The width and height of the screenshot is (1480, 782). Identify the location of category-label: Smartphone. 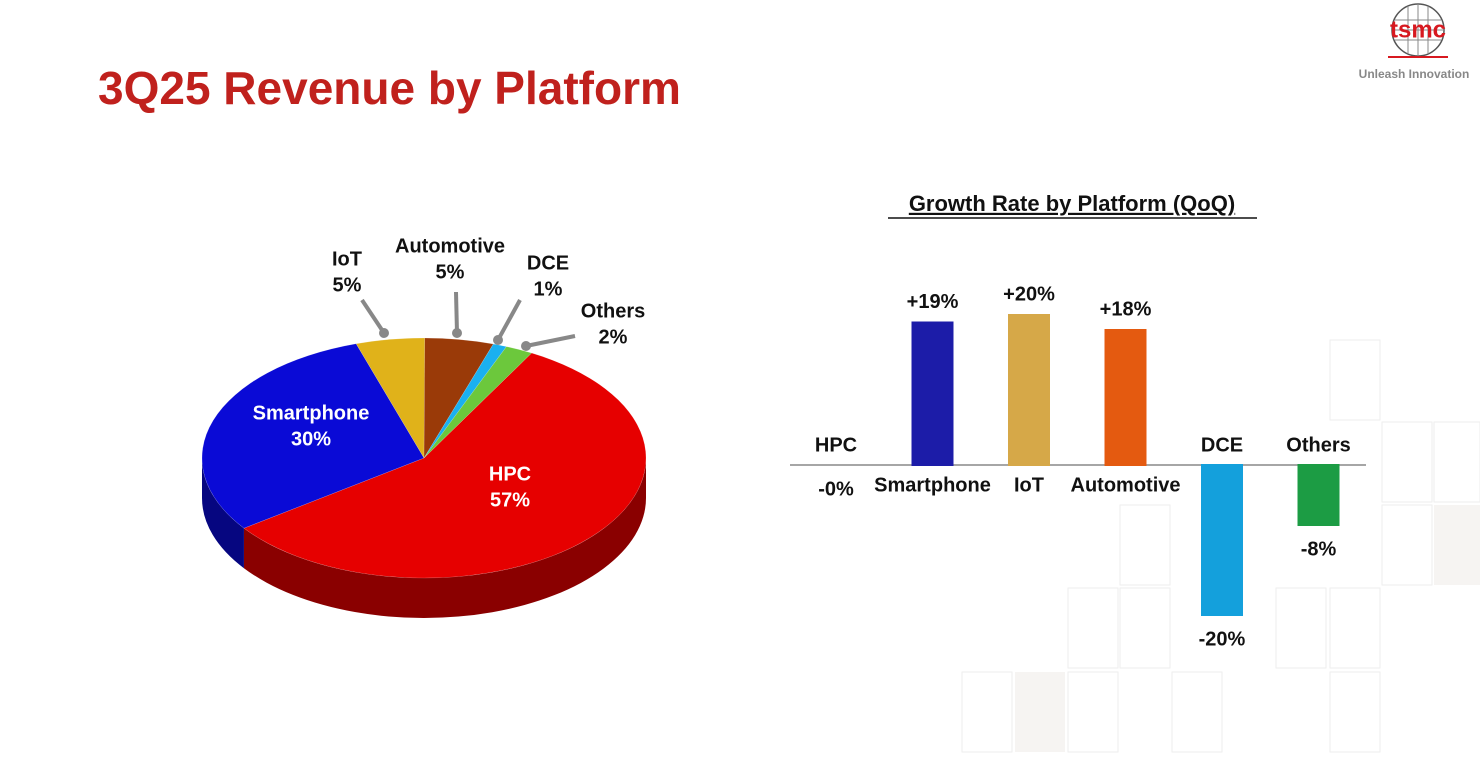
(932, 485).